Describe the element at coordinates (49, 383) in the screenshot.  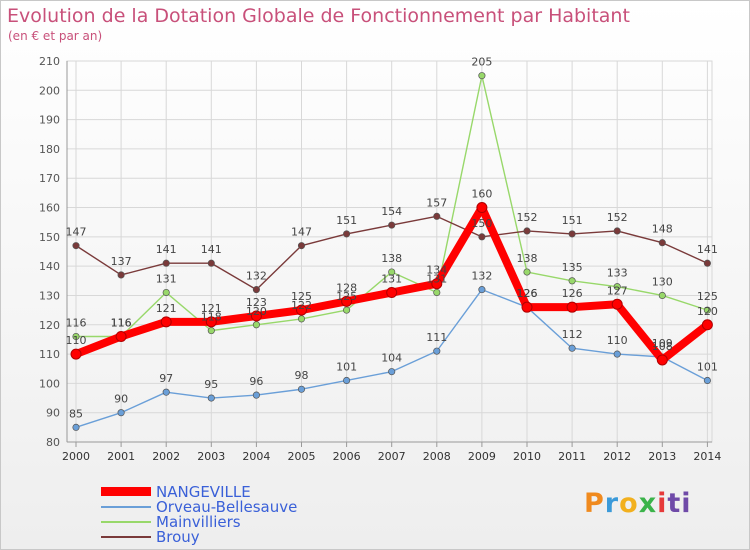
I see `y-tick-label-100: 100` at that location.